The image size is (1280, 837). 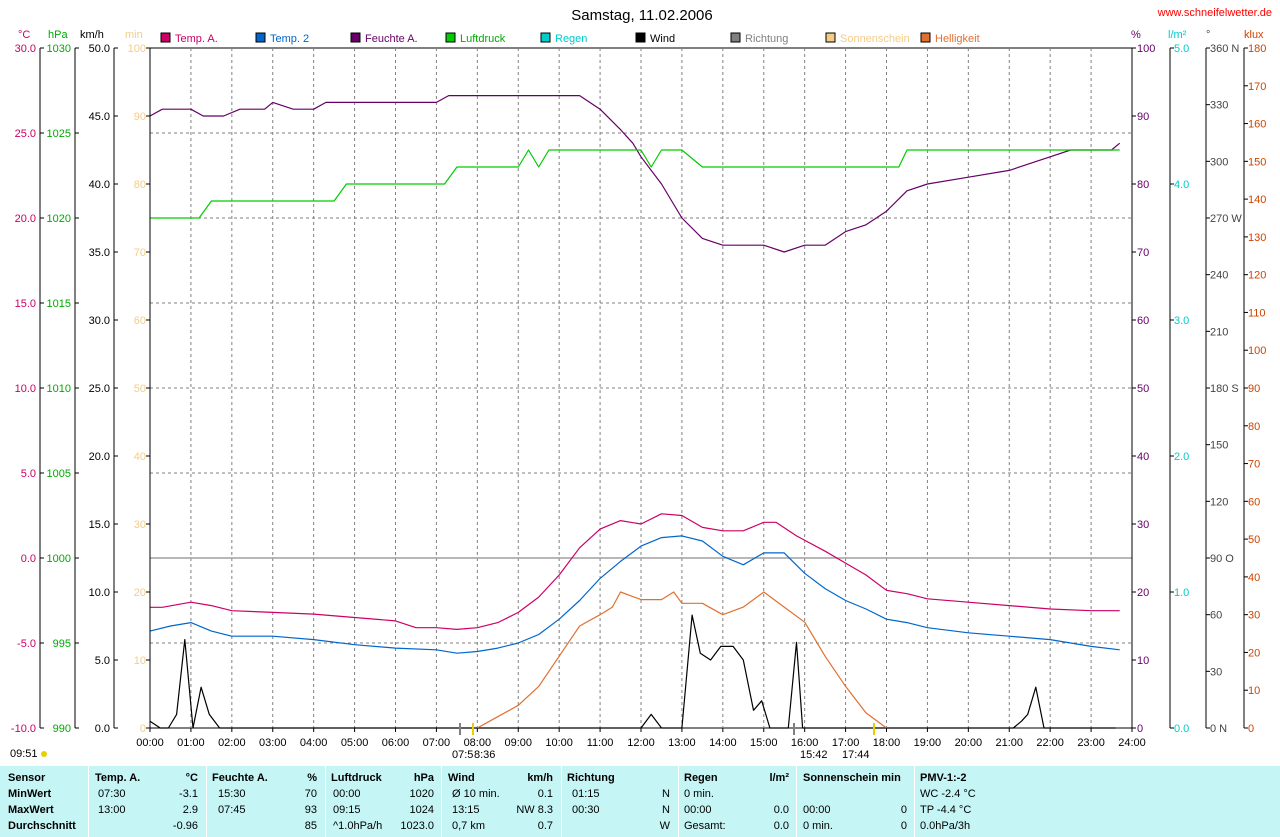 I want to click on tick-label-sun: 70, so click(x=140, y=253).